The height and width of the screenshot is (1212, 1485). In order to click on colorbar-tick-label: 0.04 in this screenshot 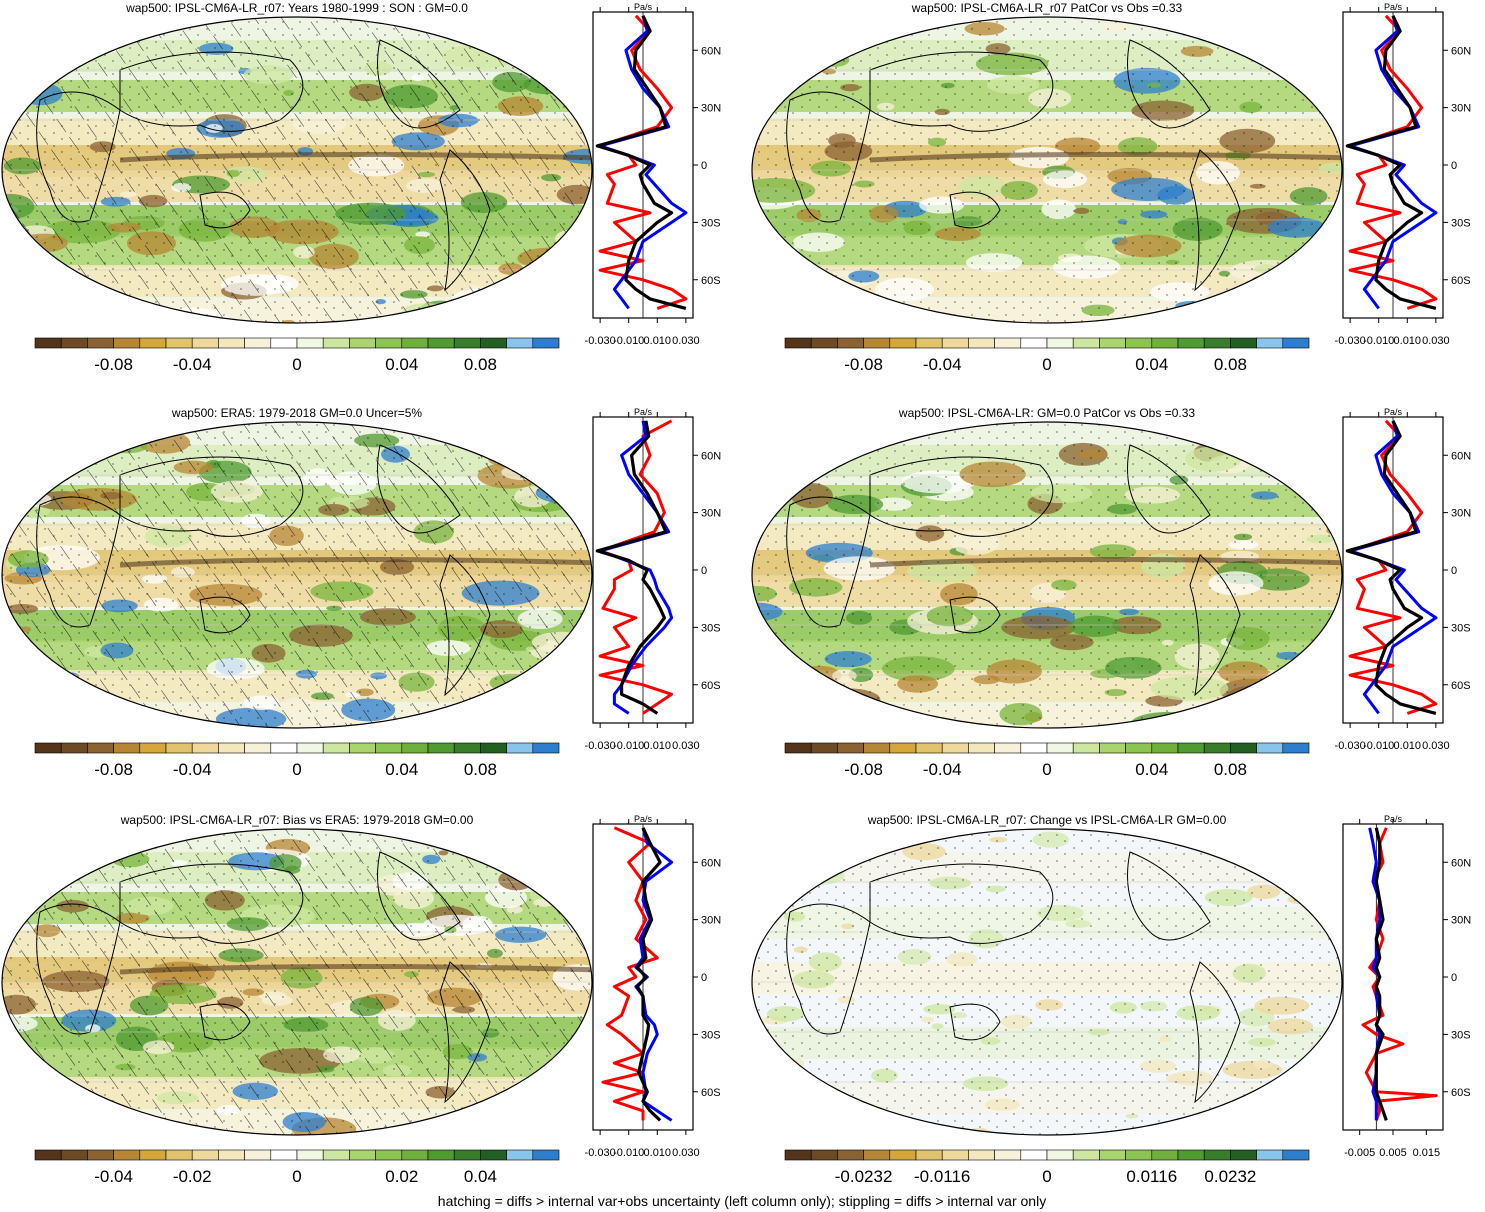, I will do `click(480, 1176)`.